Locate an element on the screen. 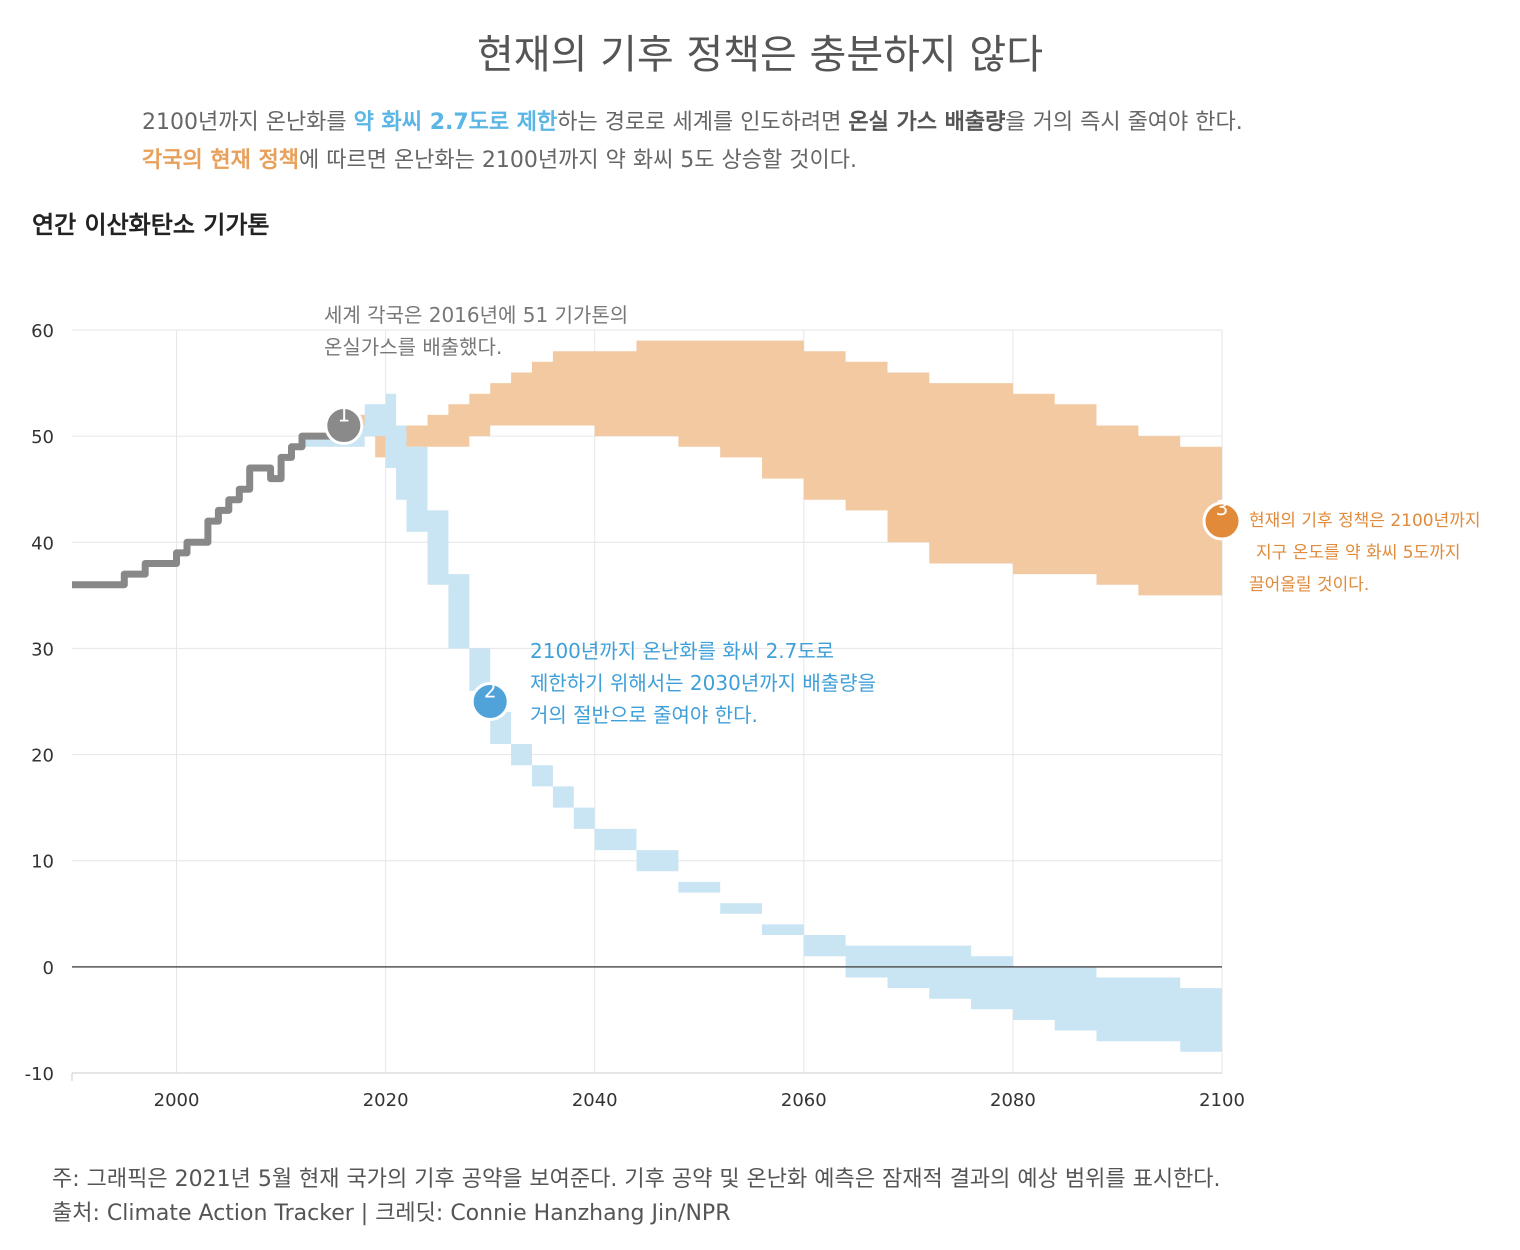 The width and height of the screenshot is (1520, 1250). x-tick-label: 2100 is located at coordinates (1222, 1100).